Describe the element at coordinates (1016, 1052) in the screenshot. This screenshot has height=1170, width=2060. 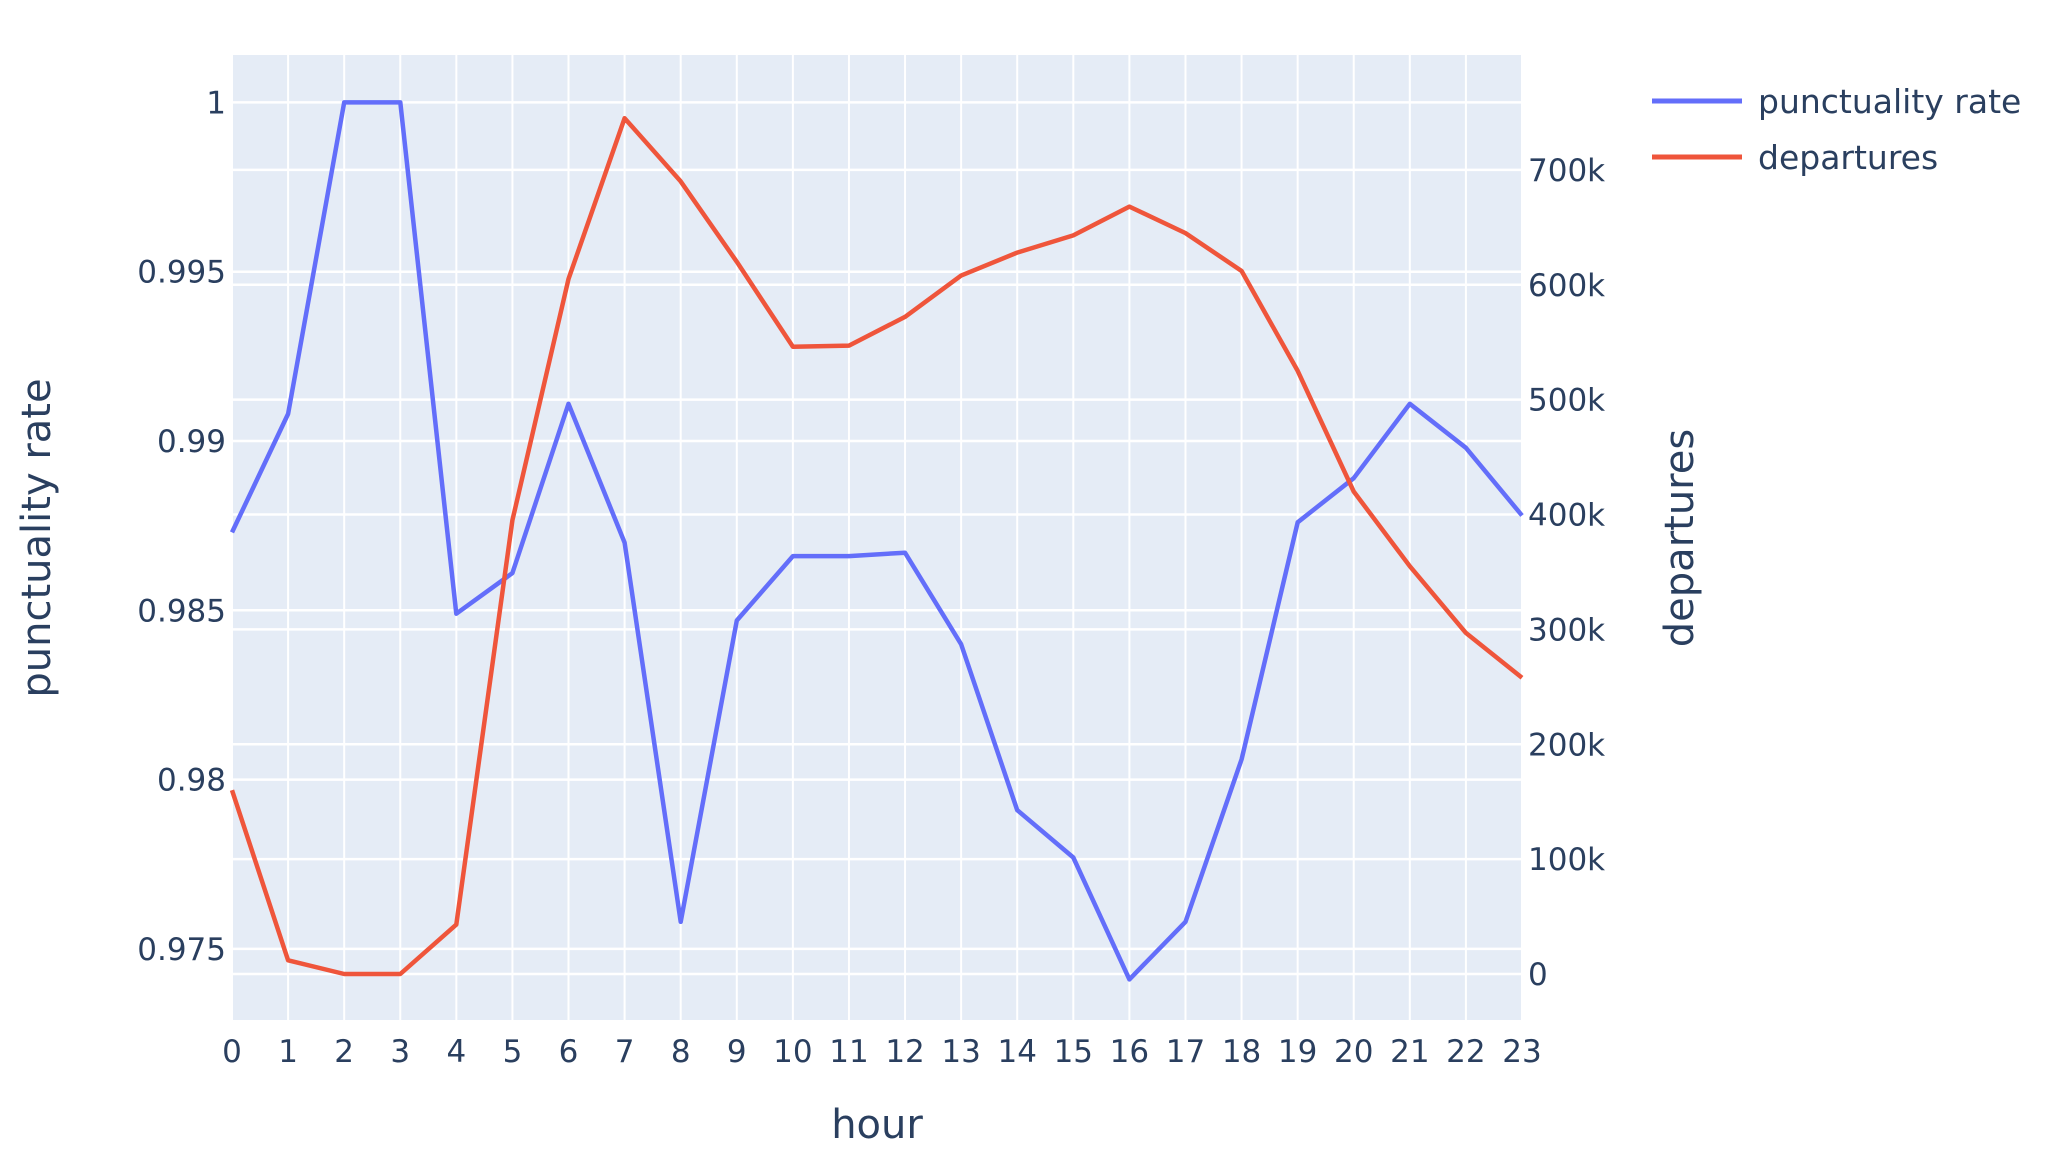
I see `x-tick-label: 14` at that location.